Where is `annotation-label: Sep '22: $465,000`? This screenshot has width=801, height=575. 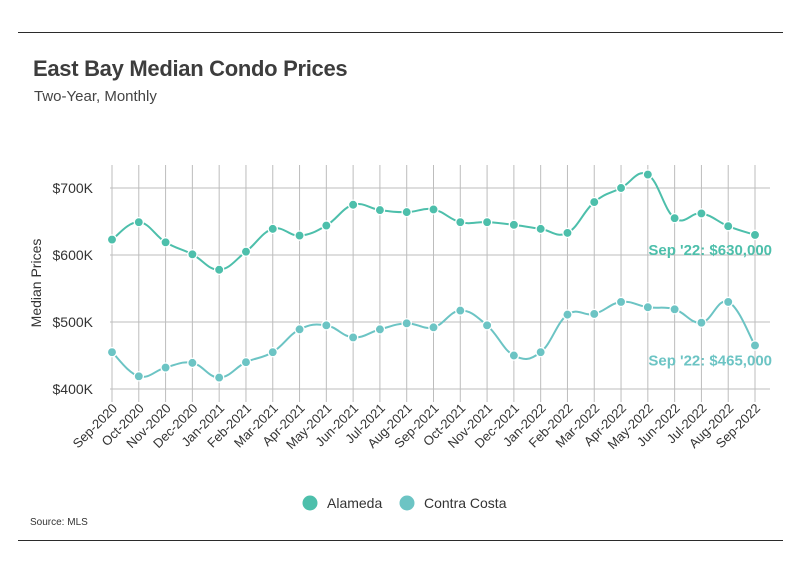
annotation-label: Sep '22: $465,000 is located at coordinates (710, 360).